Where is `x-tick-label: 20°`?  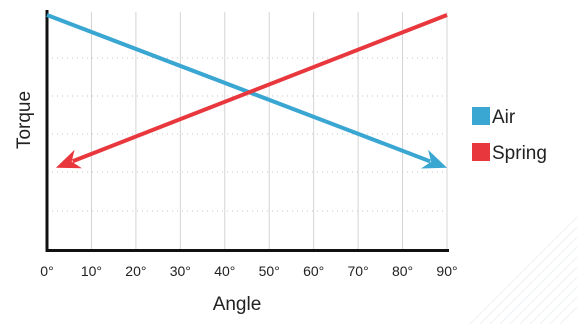
x-tick-label: 20° is located at coordinates (135, 271).